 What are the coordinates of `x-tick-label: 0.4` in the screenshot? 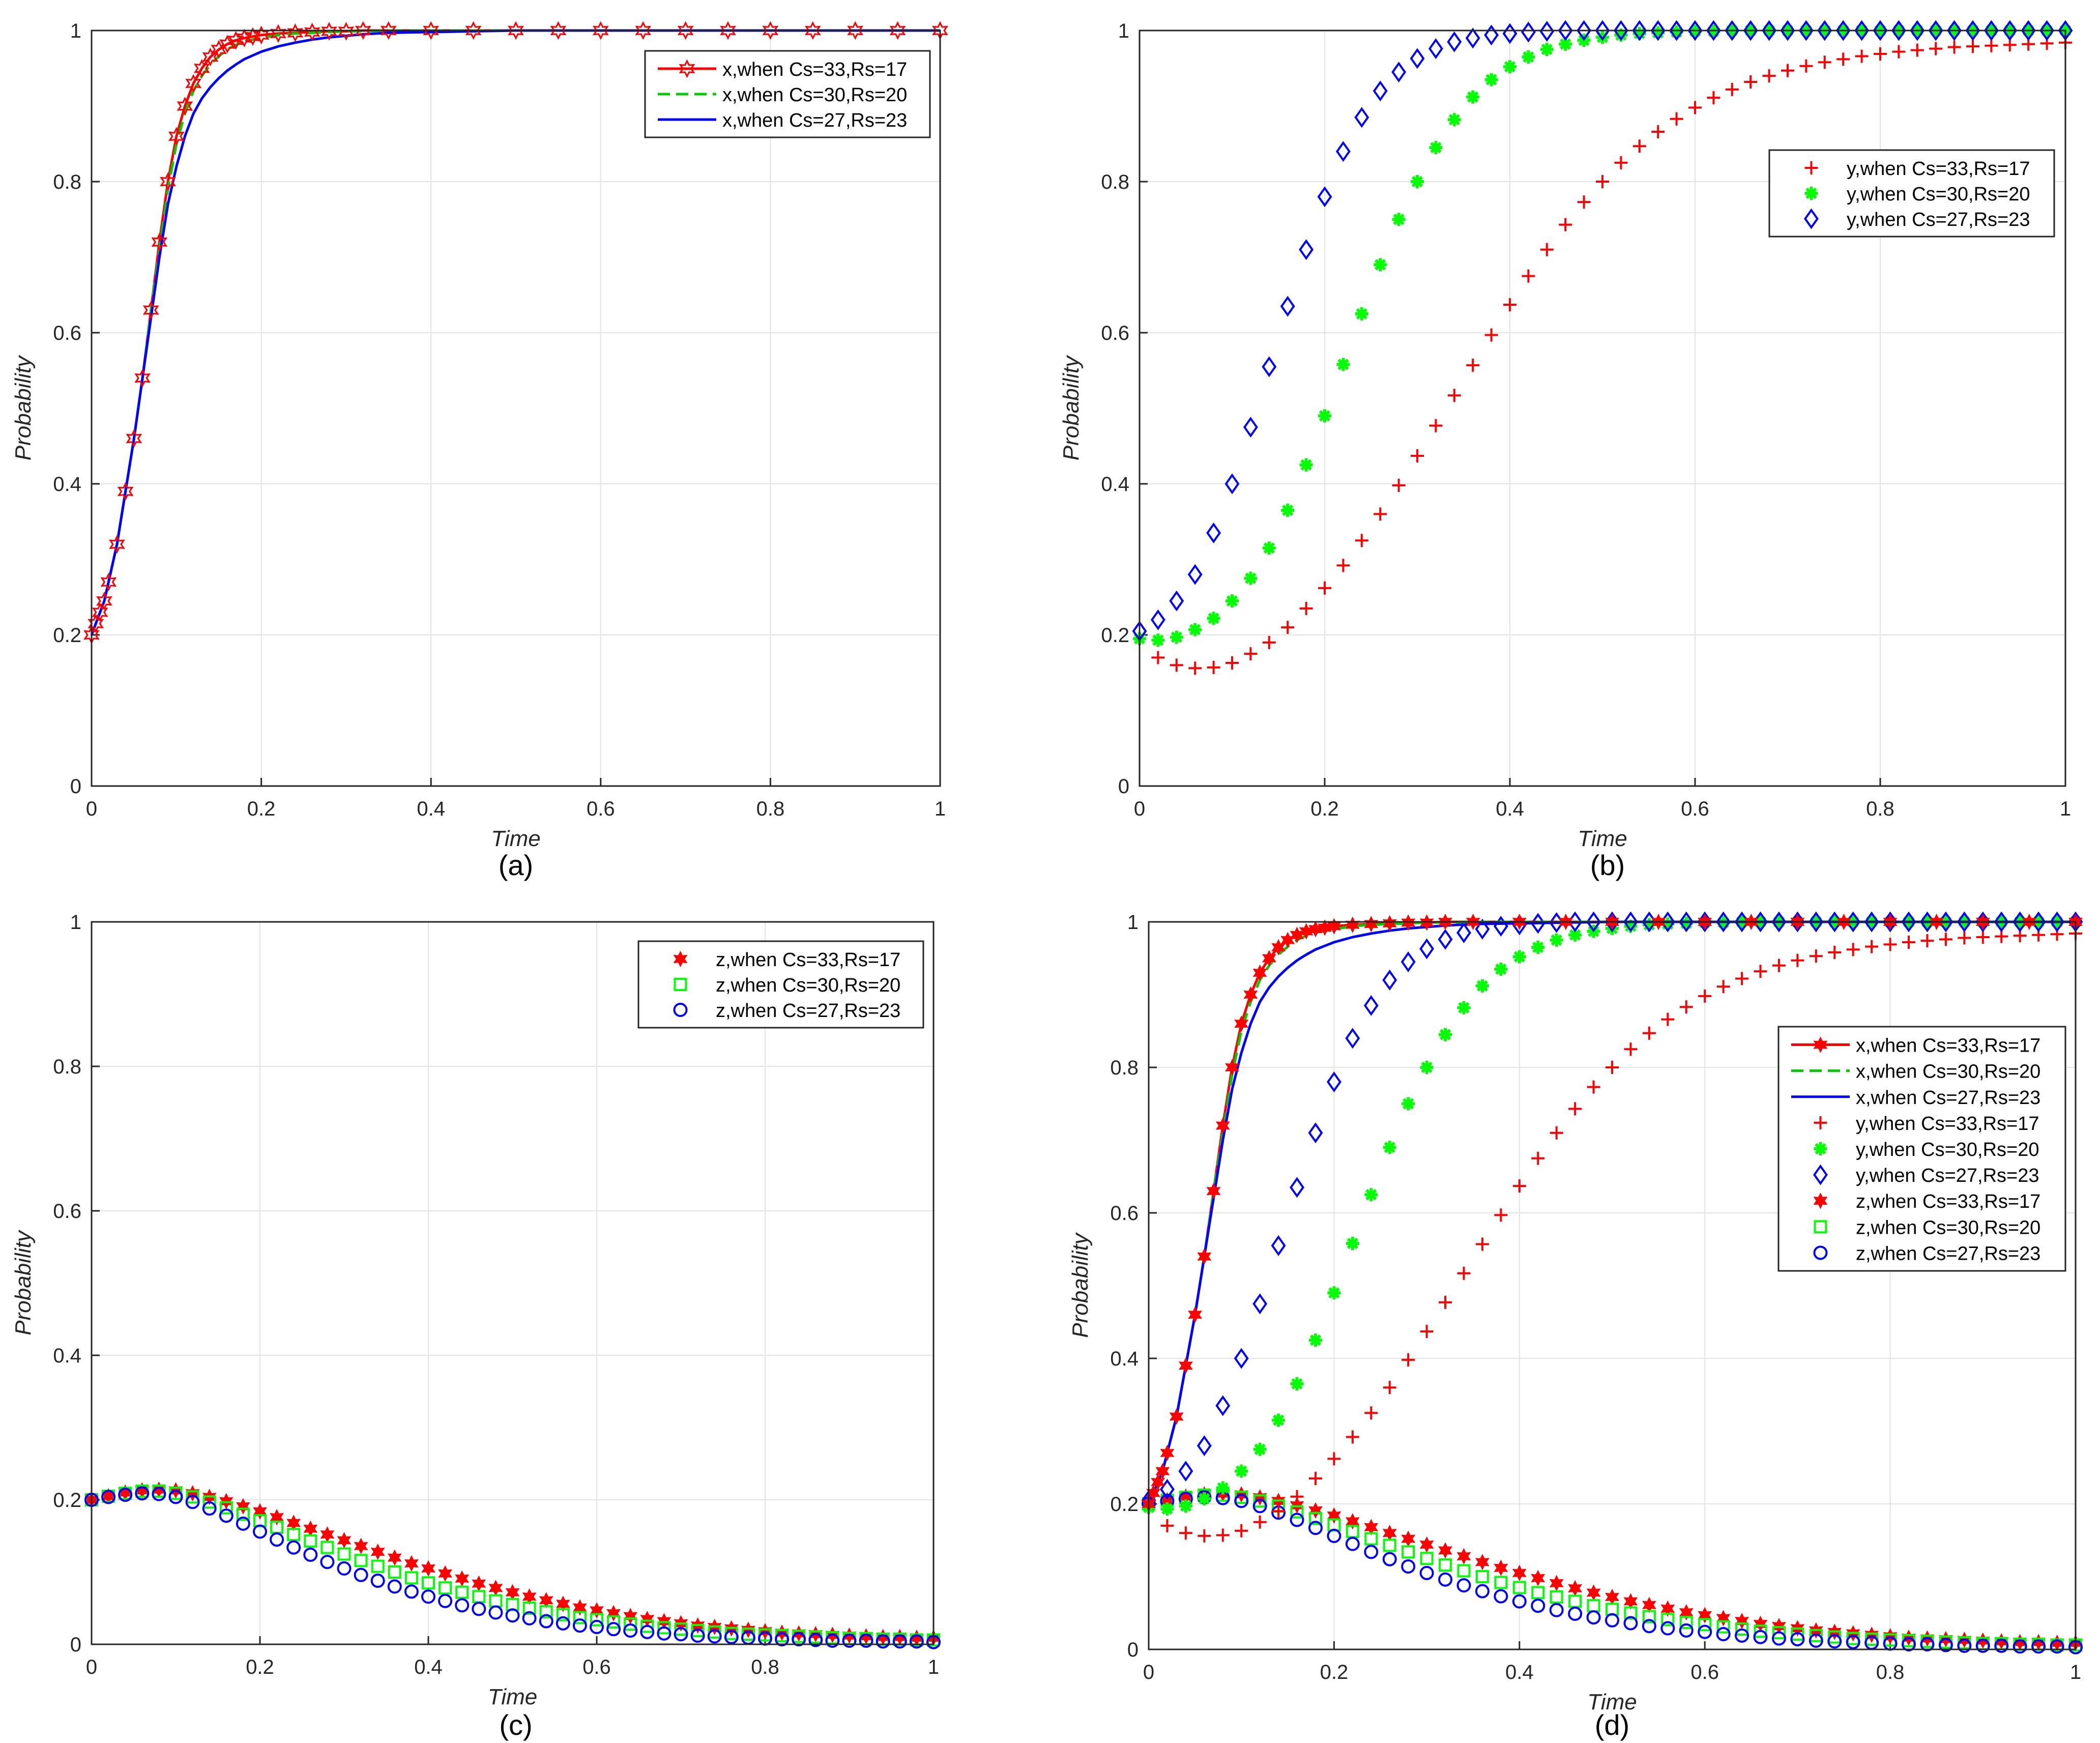 It's located at (428, 1667).